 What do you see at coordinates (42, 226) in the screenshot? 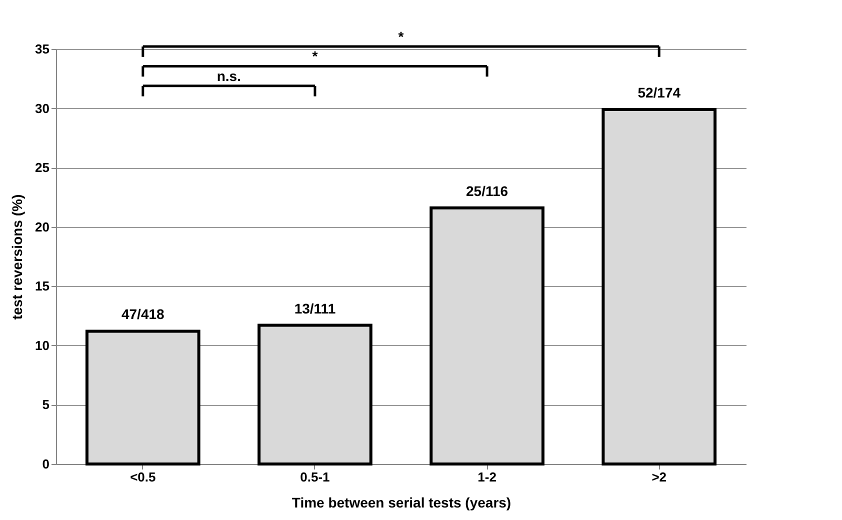
I see `y-tick-label: 20` at bounding box center [42, 226].